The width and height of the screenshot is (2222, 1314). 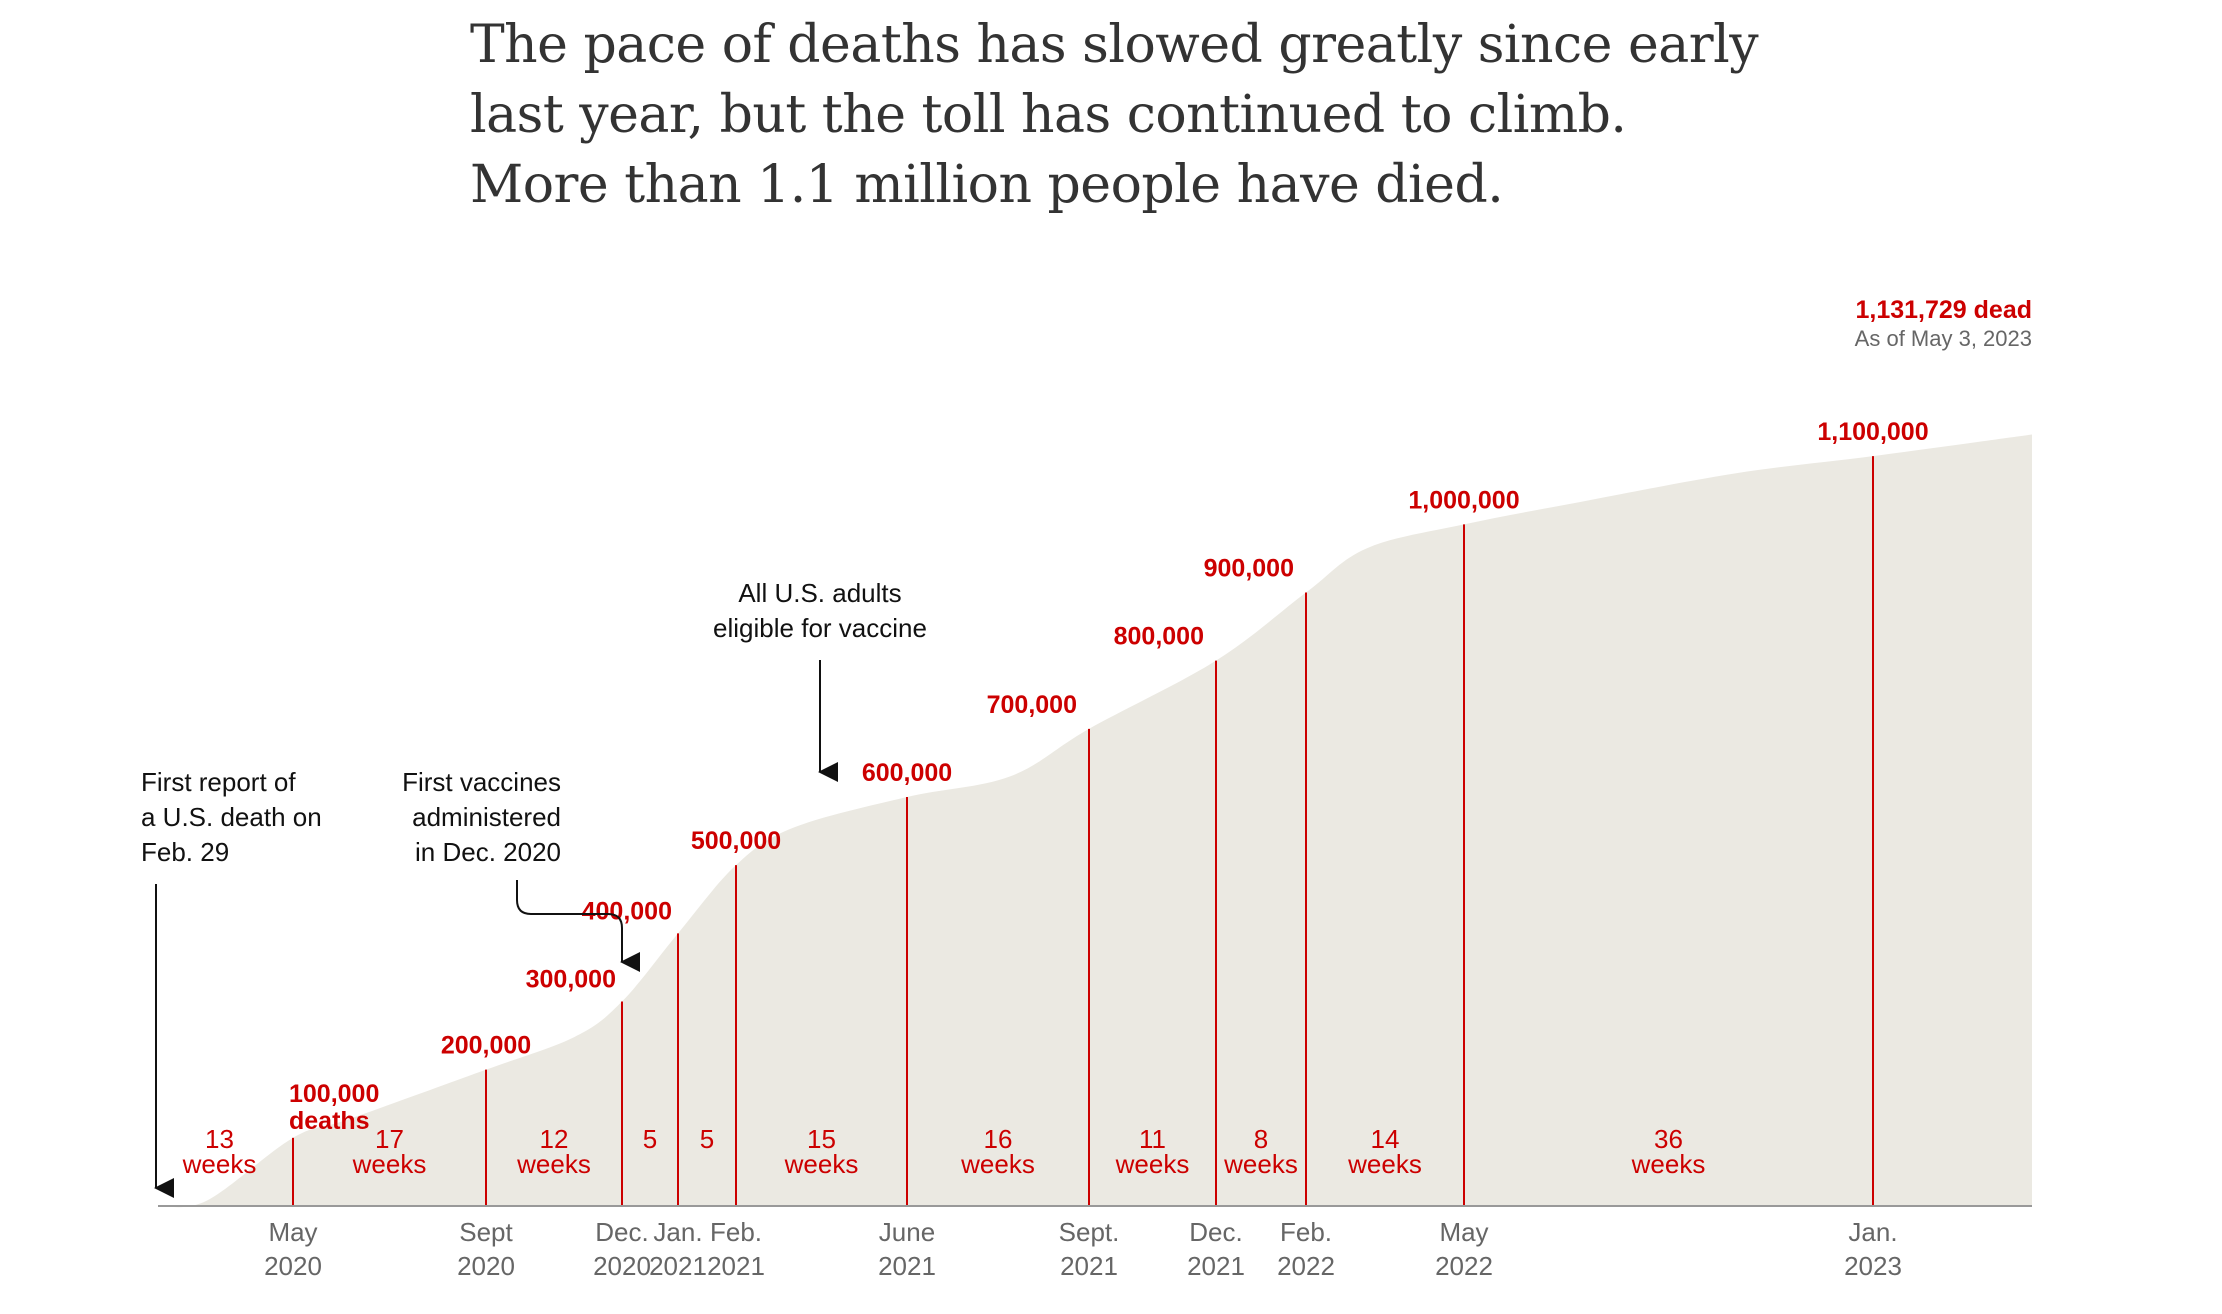 What do you see at coordinates (334, 1094) in the screenshot?
I see `milestone-label: 100,000` at bounding box center [334, 1094].